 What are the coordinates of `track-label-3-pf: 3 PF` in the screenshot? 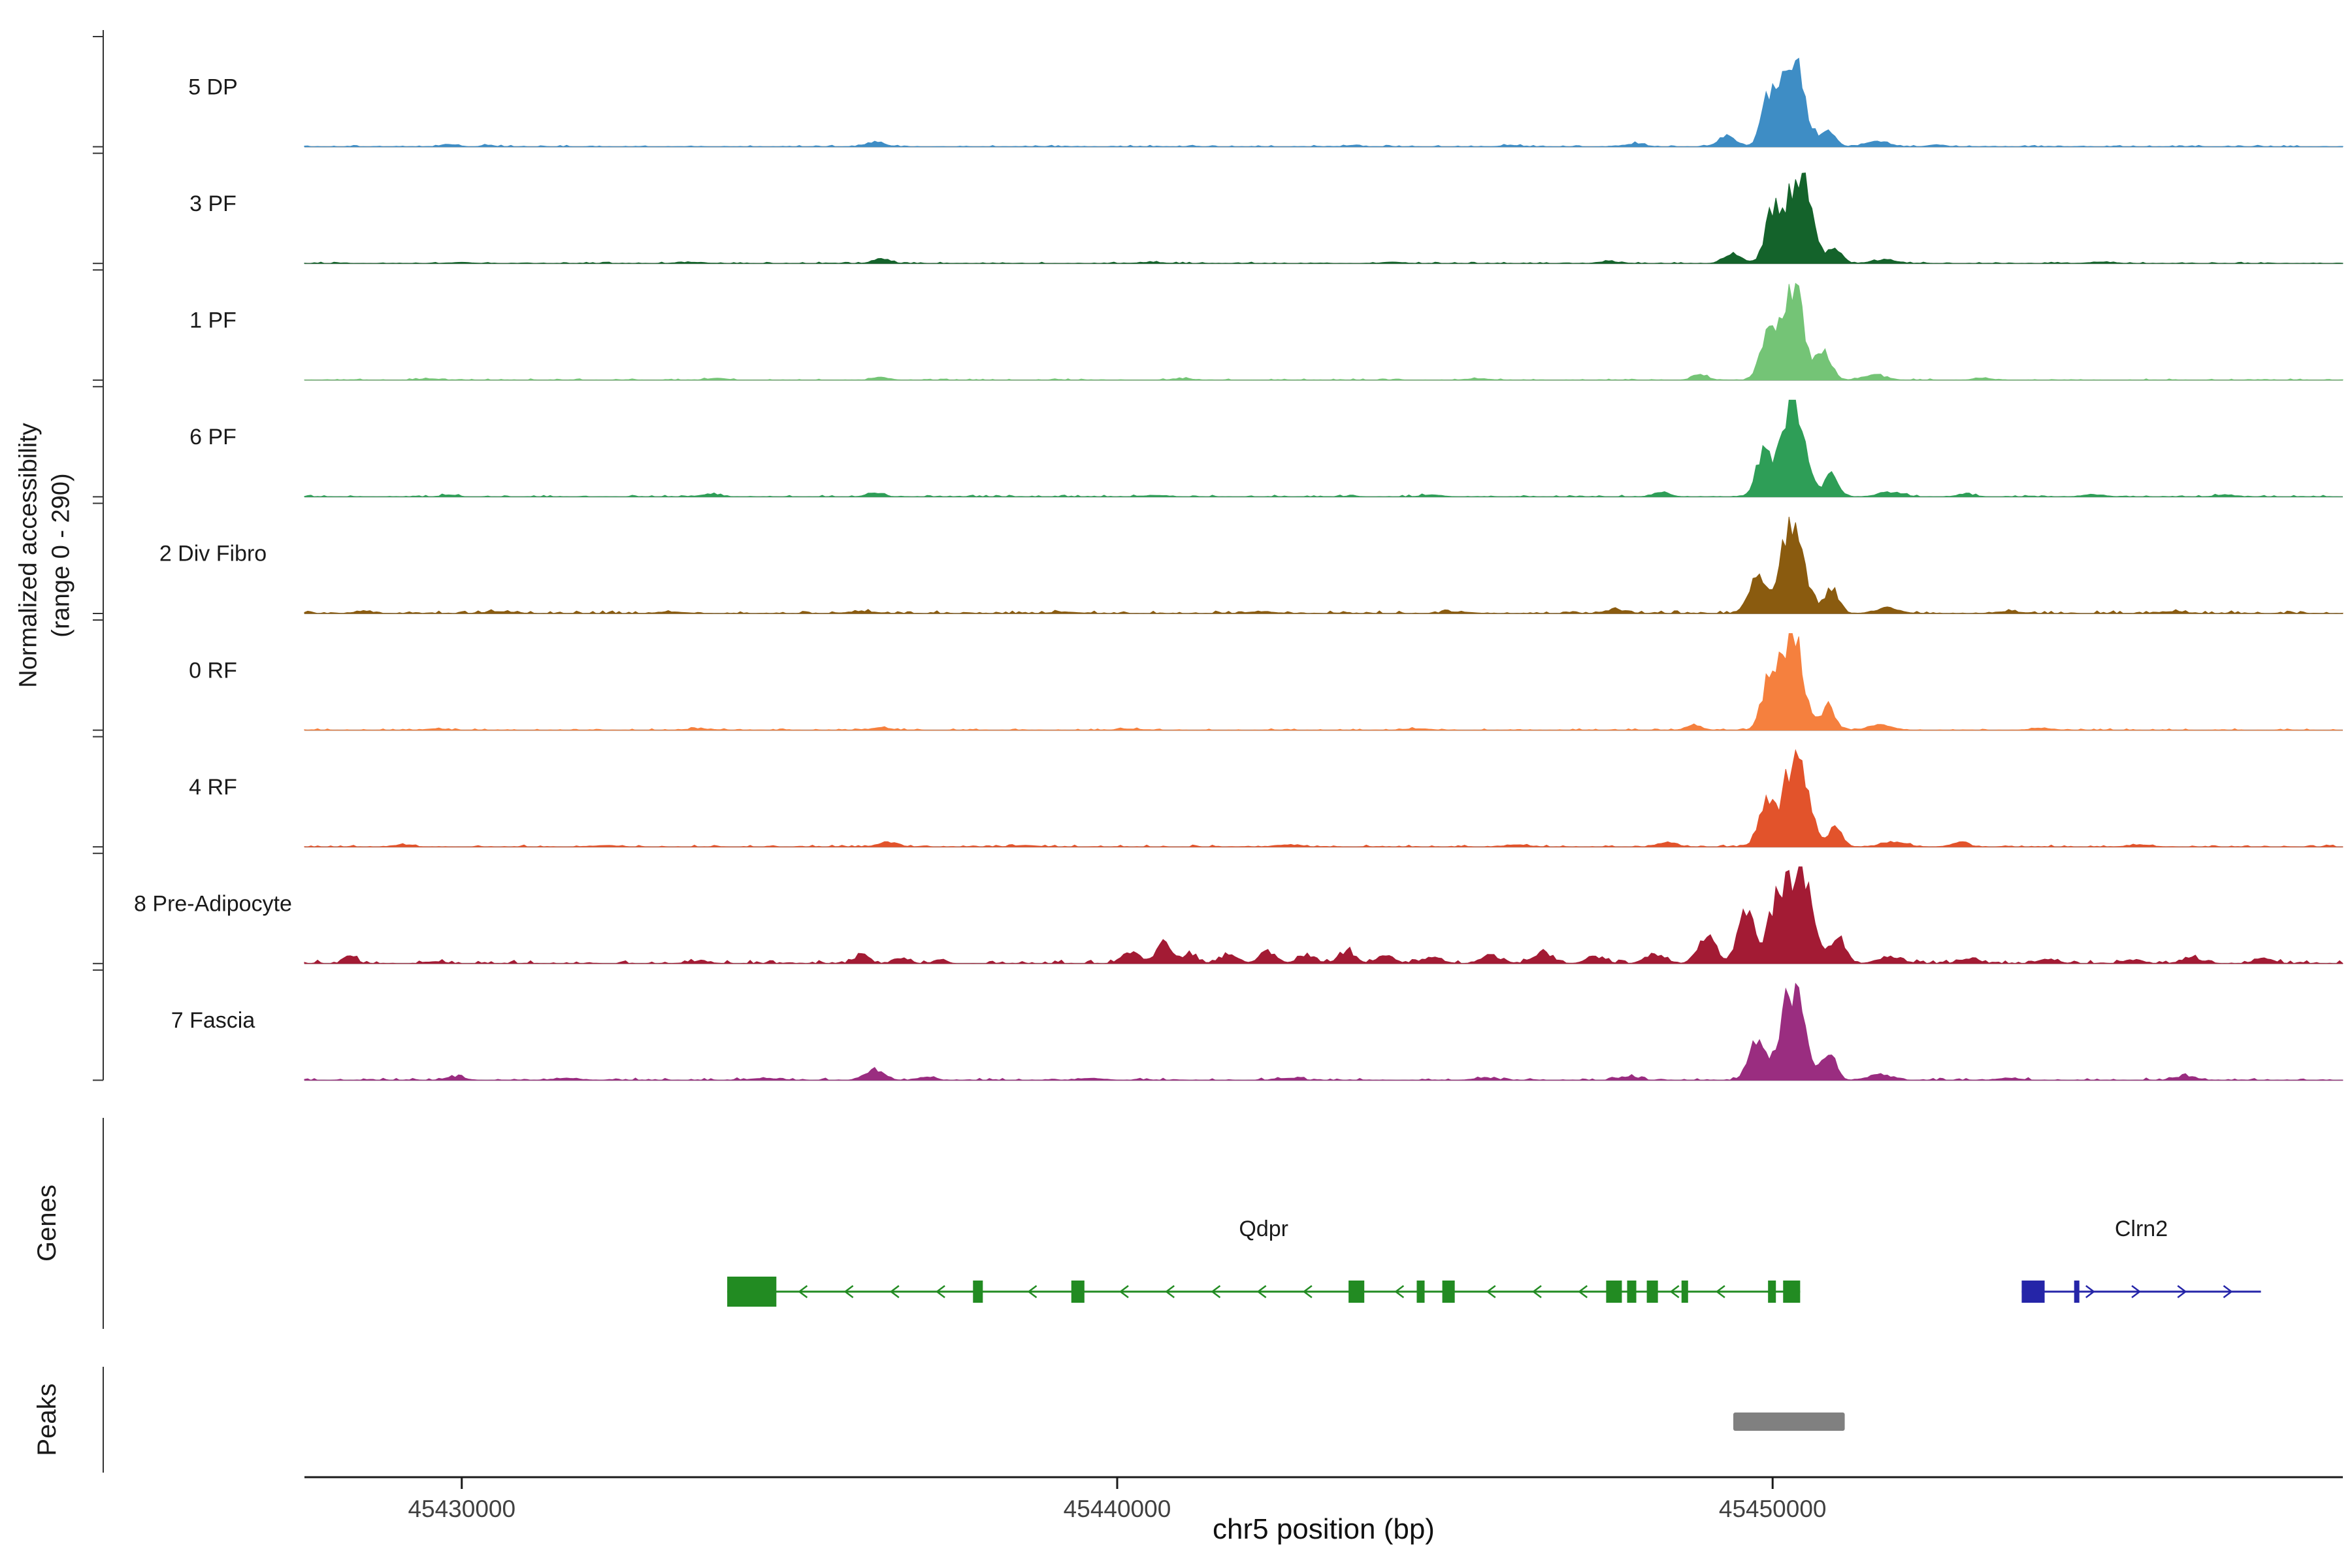 It's located at (213, 203).